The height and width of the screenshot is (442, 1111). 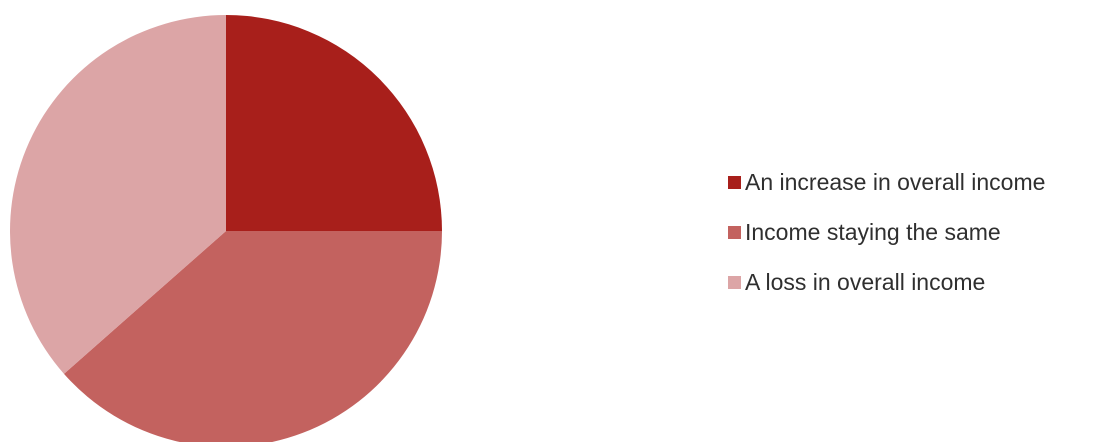 I want to click on legend-label-loss: A loss in overall income, so click(x=865, y=281).